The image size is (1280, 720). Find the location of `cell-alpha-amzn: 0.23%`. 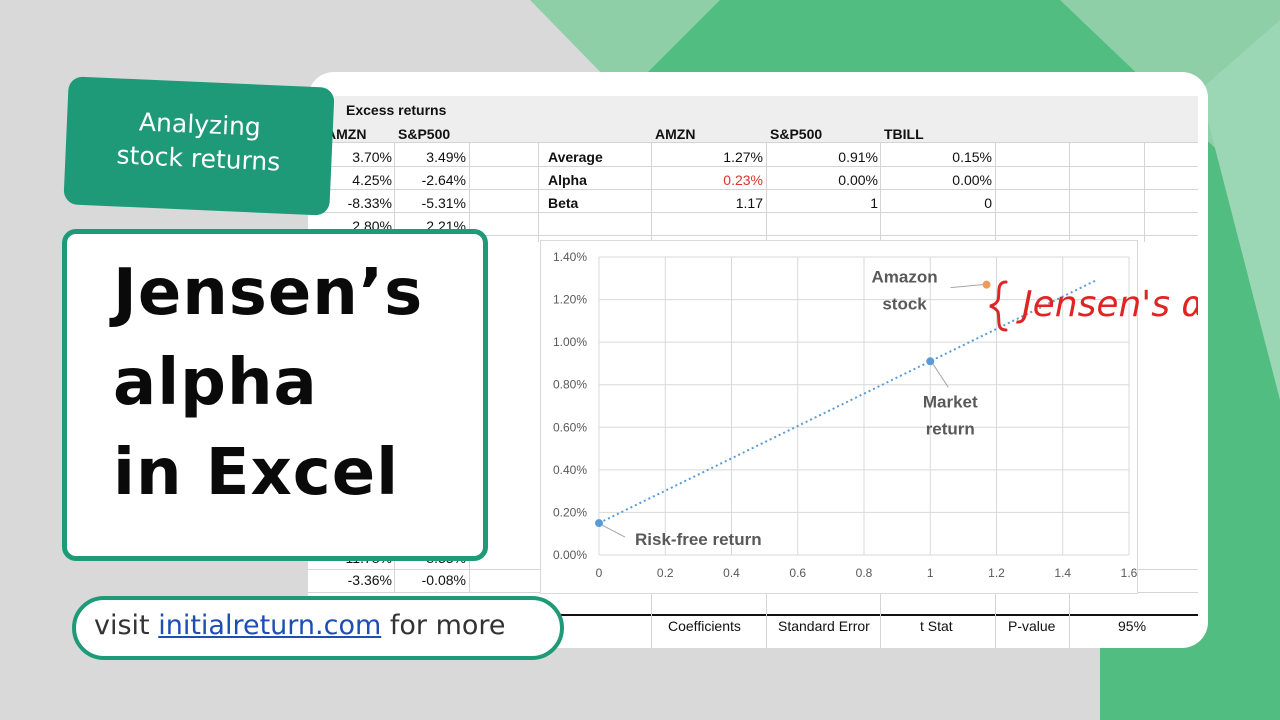

cell-alpha-amzn: 0.23% is located at coordinates (743, 180).